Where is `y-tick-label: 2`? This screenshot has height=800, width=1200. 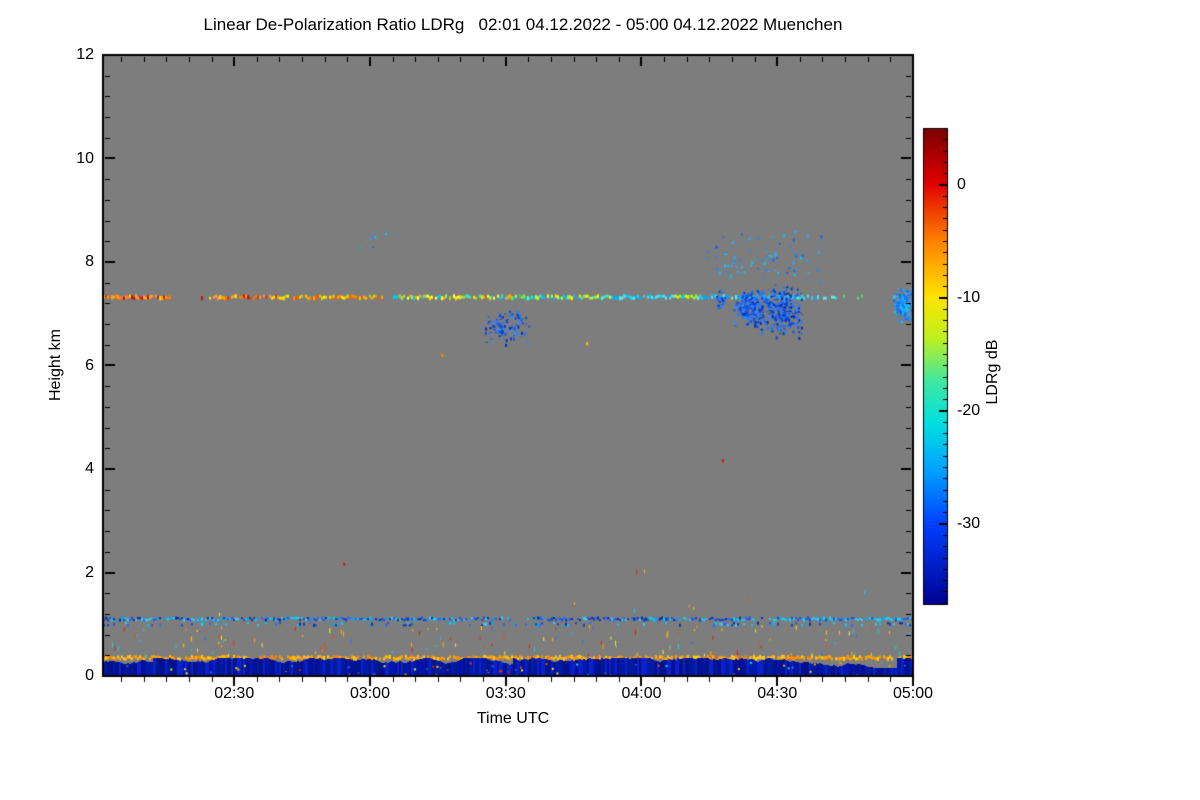 y-tick-label: 2 is located at coordinates (89, 572).